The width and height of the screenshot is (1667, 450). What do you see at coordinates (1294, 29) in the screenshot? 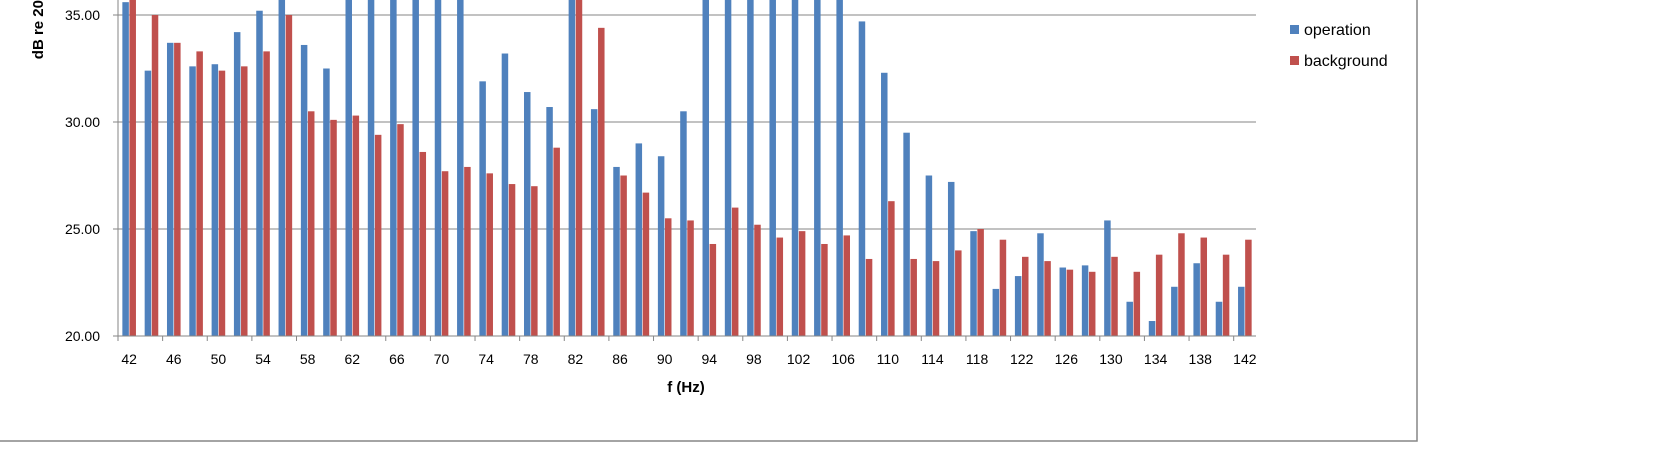
I see `legend-swatch-operation` at bounding box center [1294, 29].